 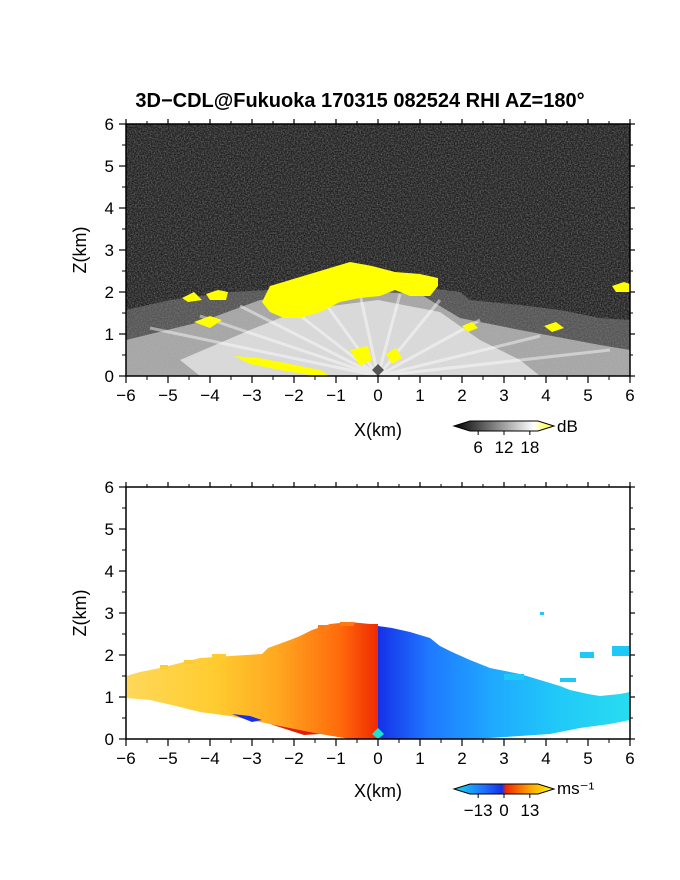 I want to click on colorbar-tick-label: −13, so click(x=478, y=810).